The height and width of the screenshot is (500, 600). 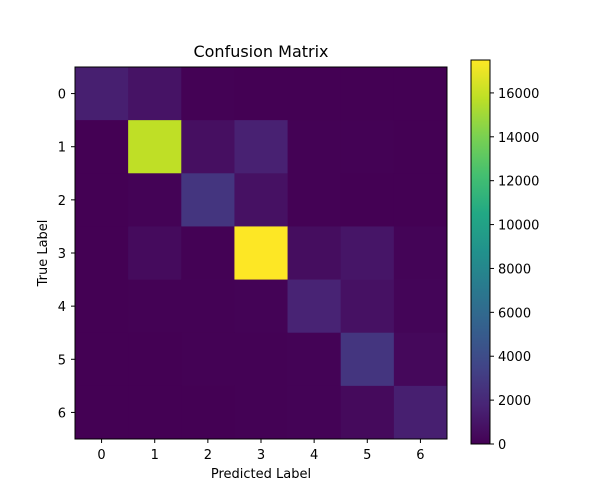 I want to click on colorbar-tick-label: 8000, so click(x=514, y=269).